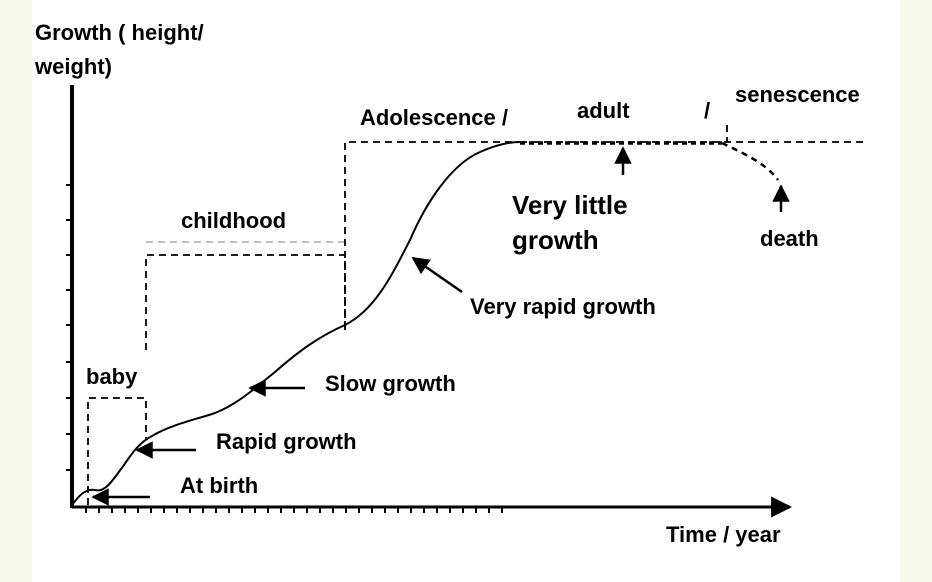  What do you see at coordinates (432, 235) in the screenshot?
I see `adolescence-box` at bounding box center [432, 235].